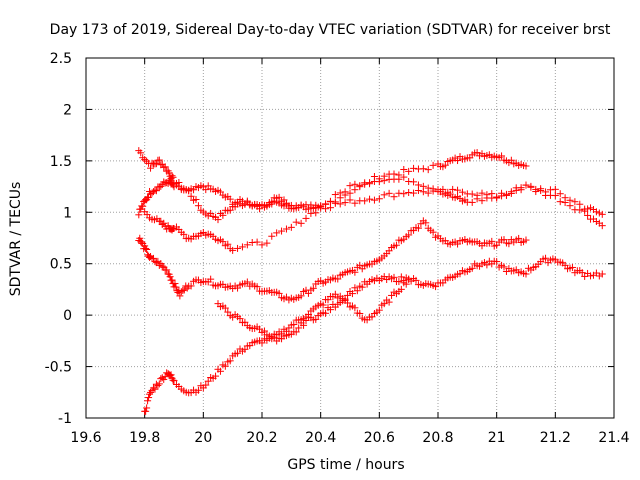  I want to click on y-tick-label: -0.5, so click(58, 368).